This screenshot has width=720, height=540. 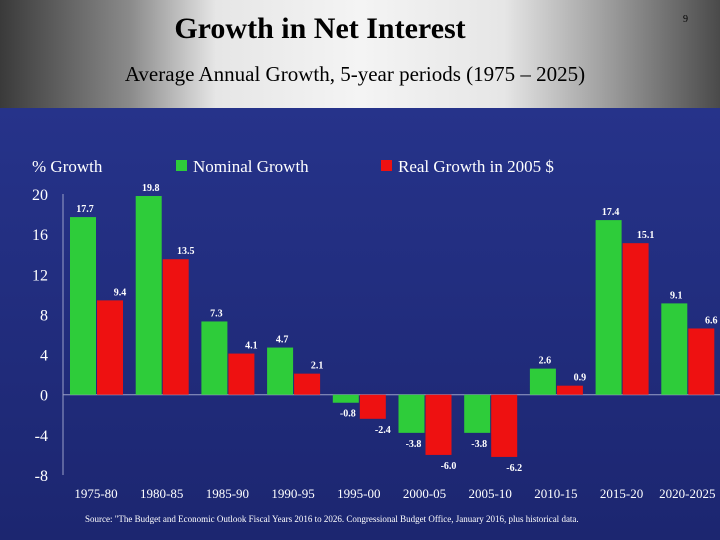 What do you see at coordinates (348, 414) in the screenshot?
I see `data-label: -0.8` at bounding box center [348, 414].